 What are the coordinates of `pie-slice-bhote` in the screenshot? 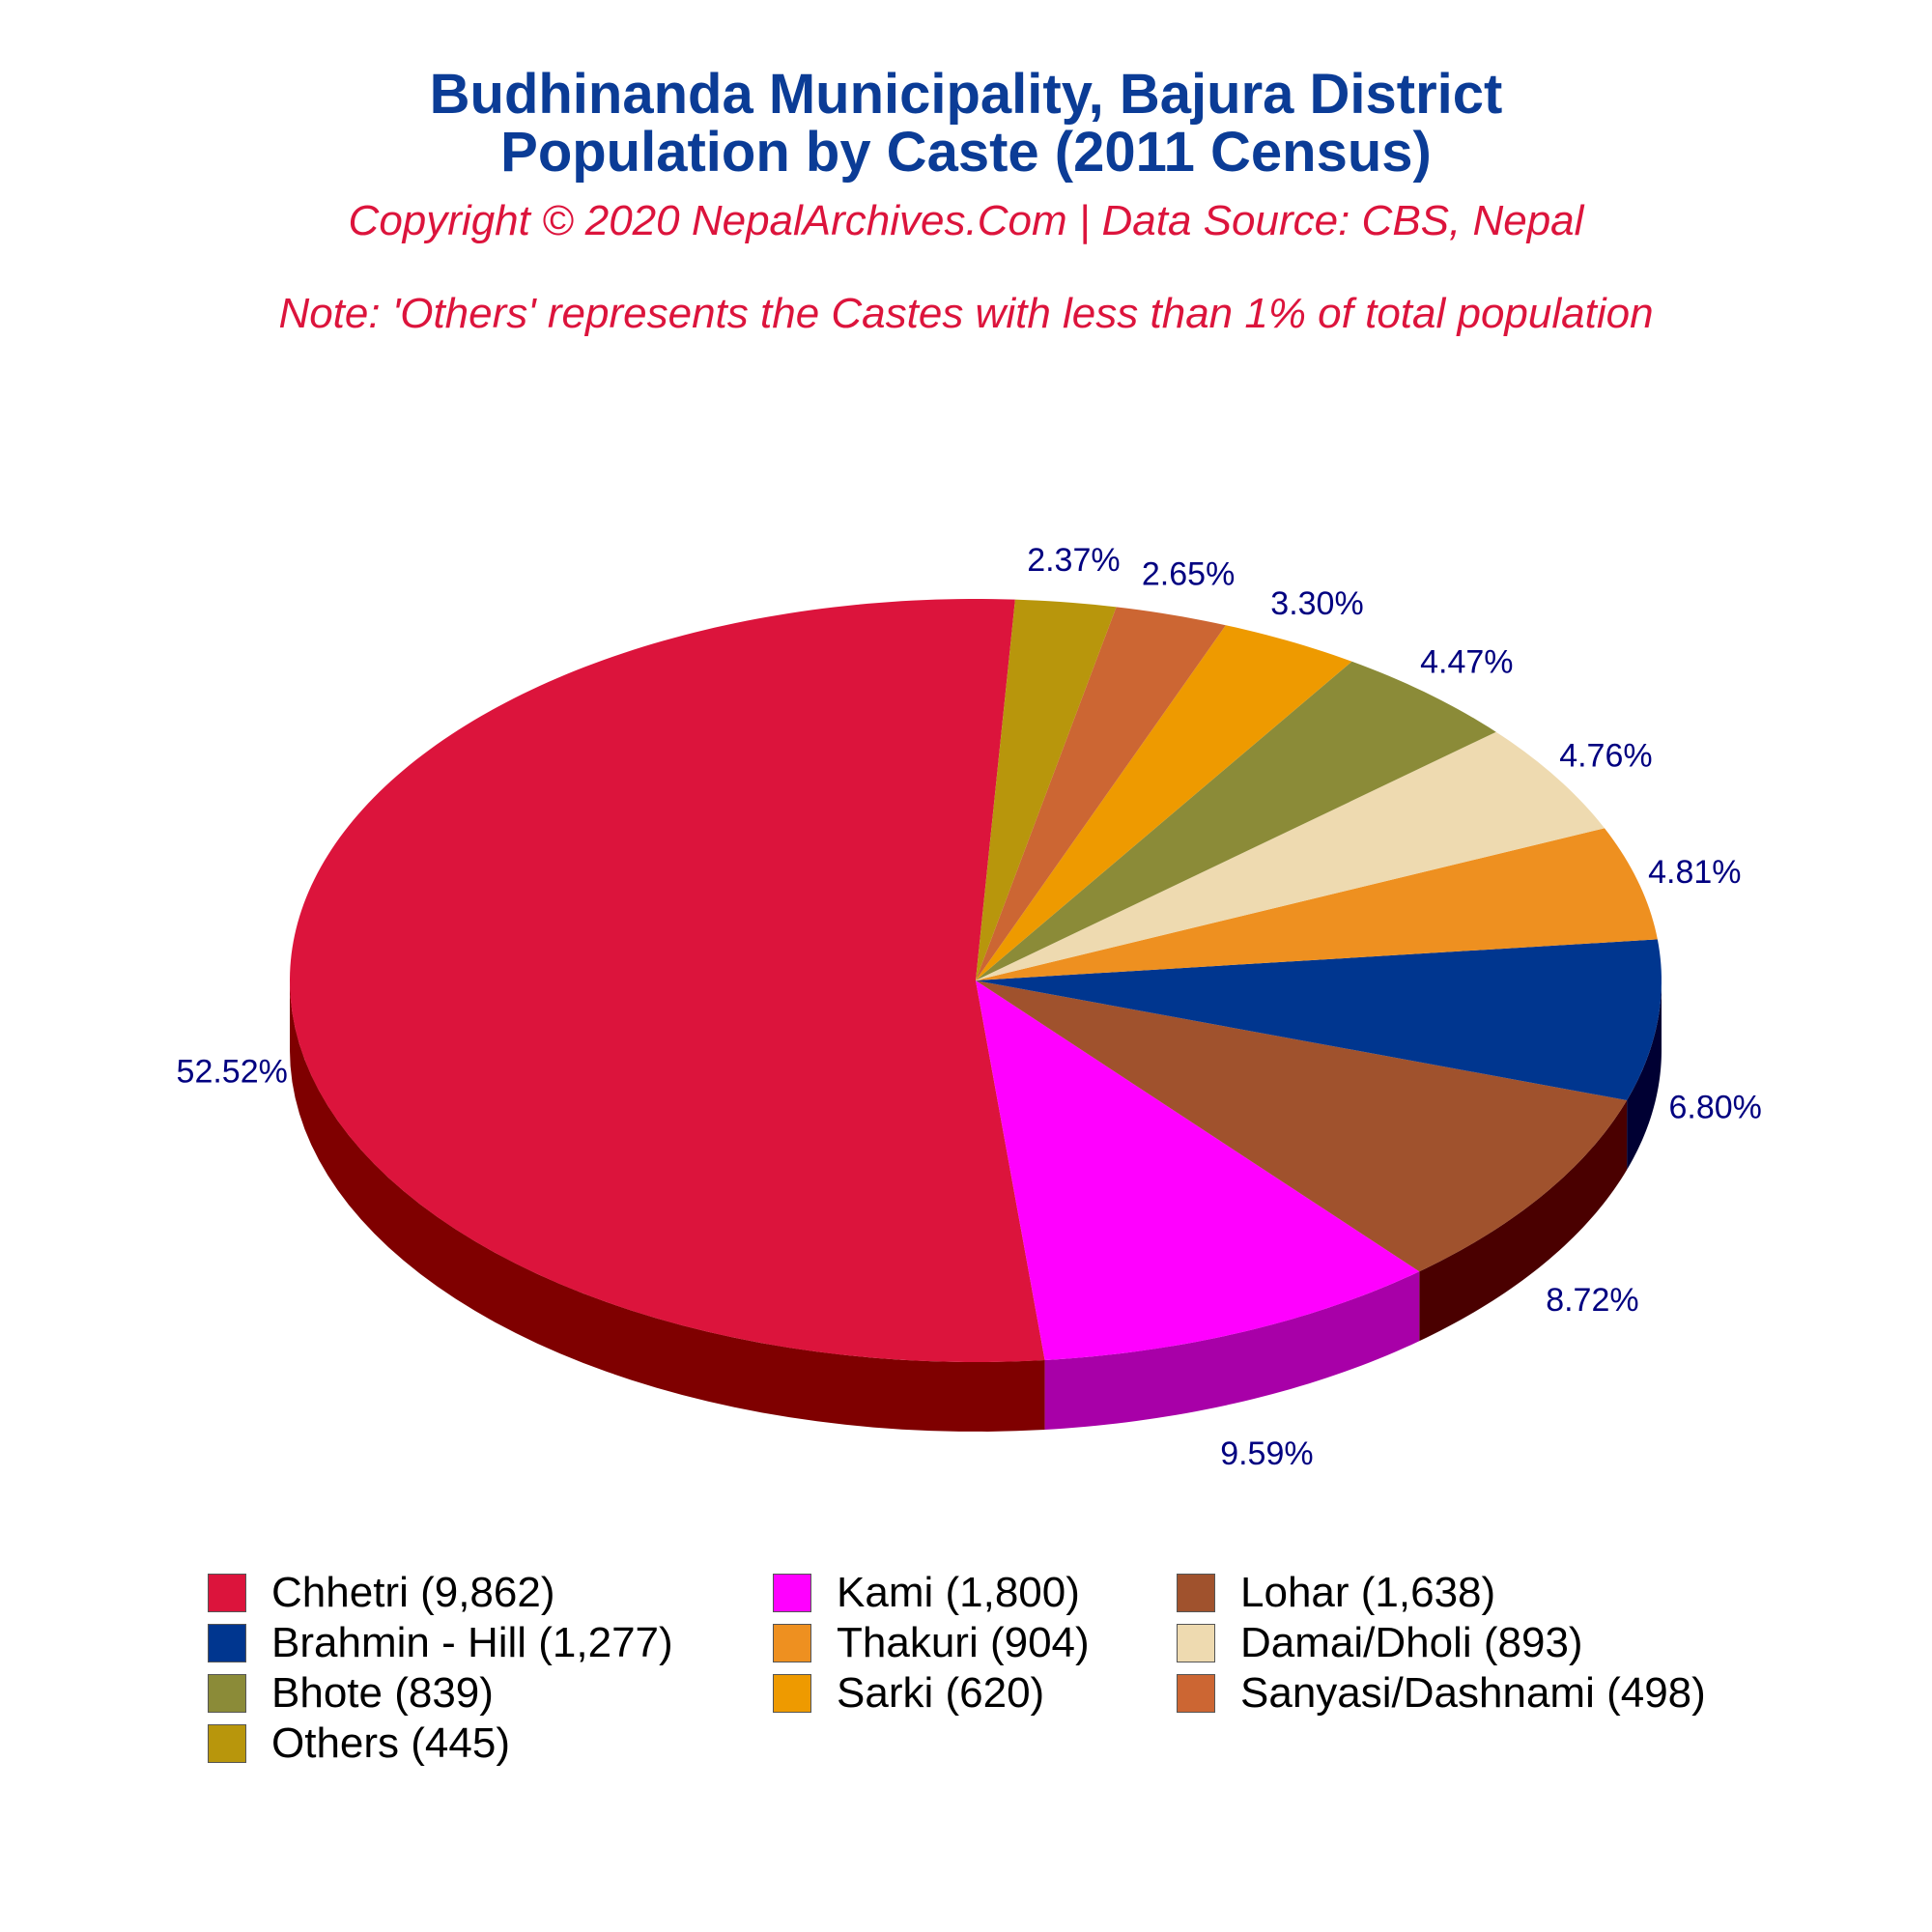 It's located at (1236, 820).